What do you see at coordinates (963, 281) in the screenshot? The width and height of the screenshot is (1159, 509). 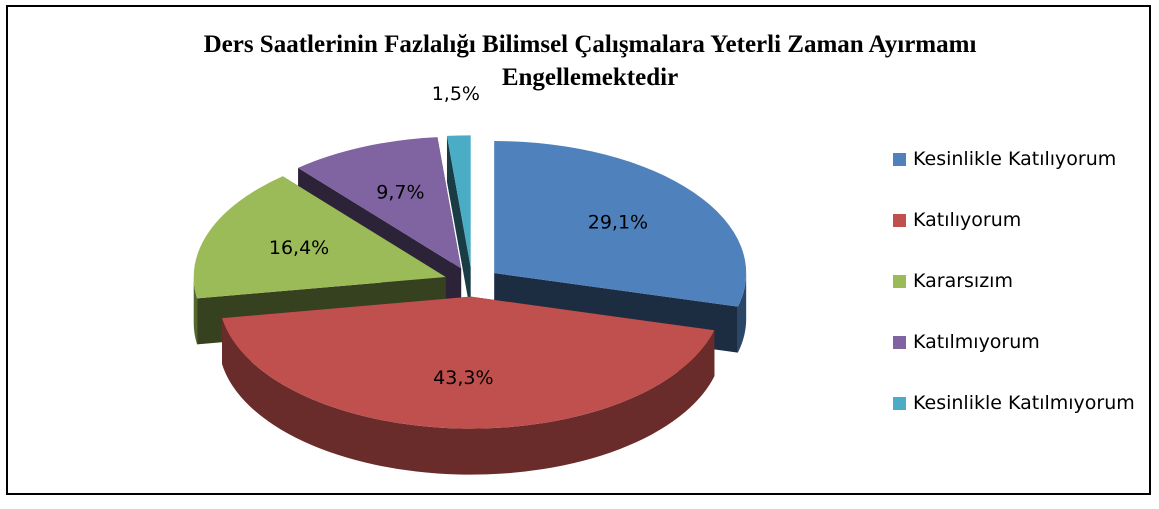 I see `legend-label: Kararsızım` at bounding box center [963, 281].